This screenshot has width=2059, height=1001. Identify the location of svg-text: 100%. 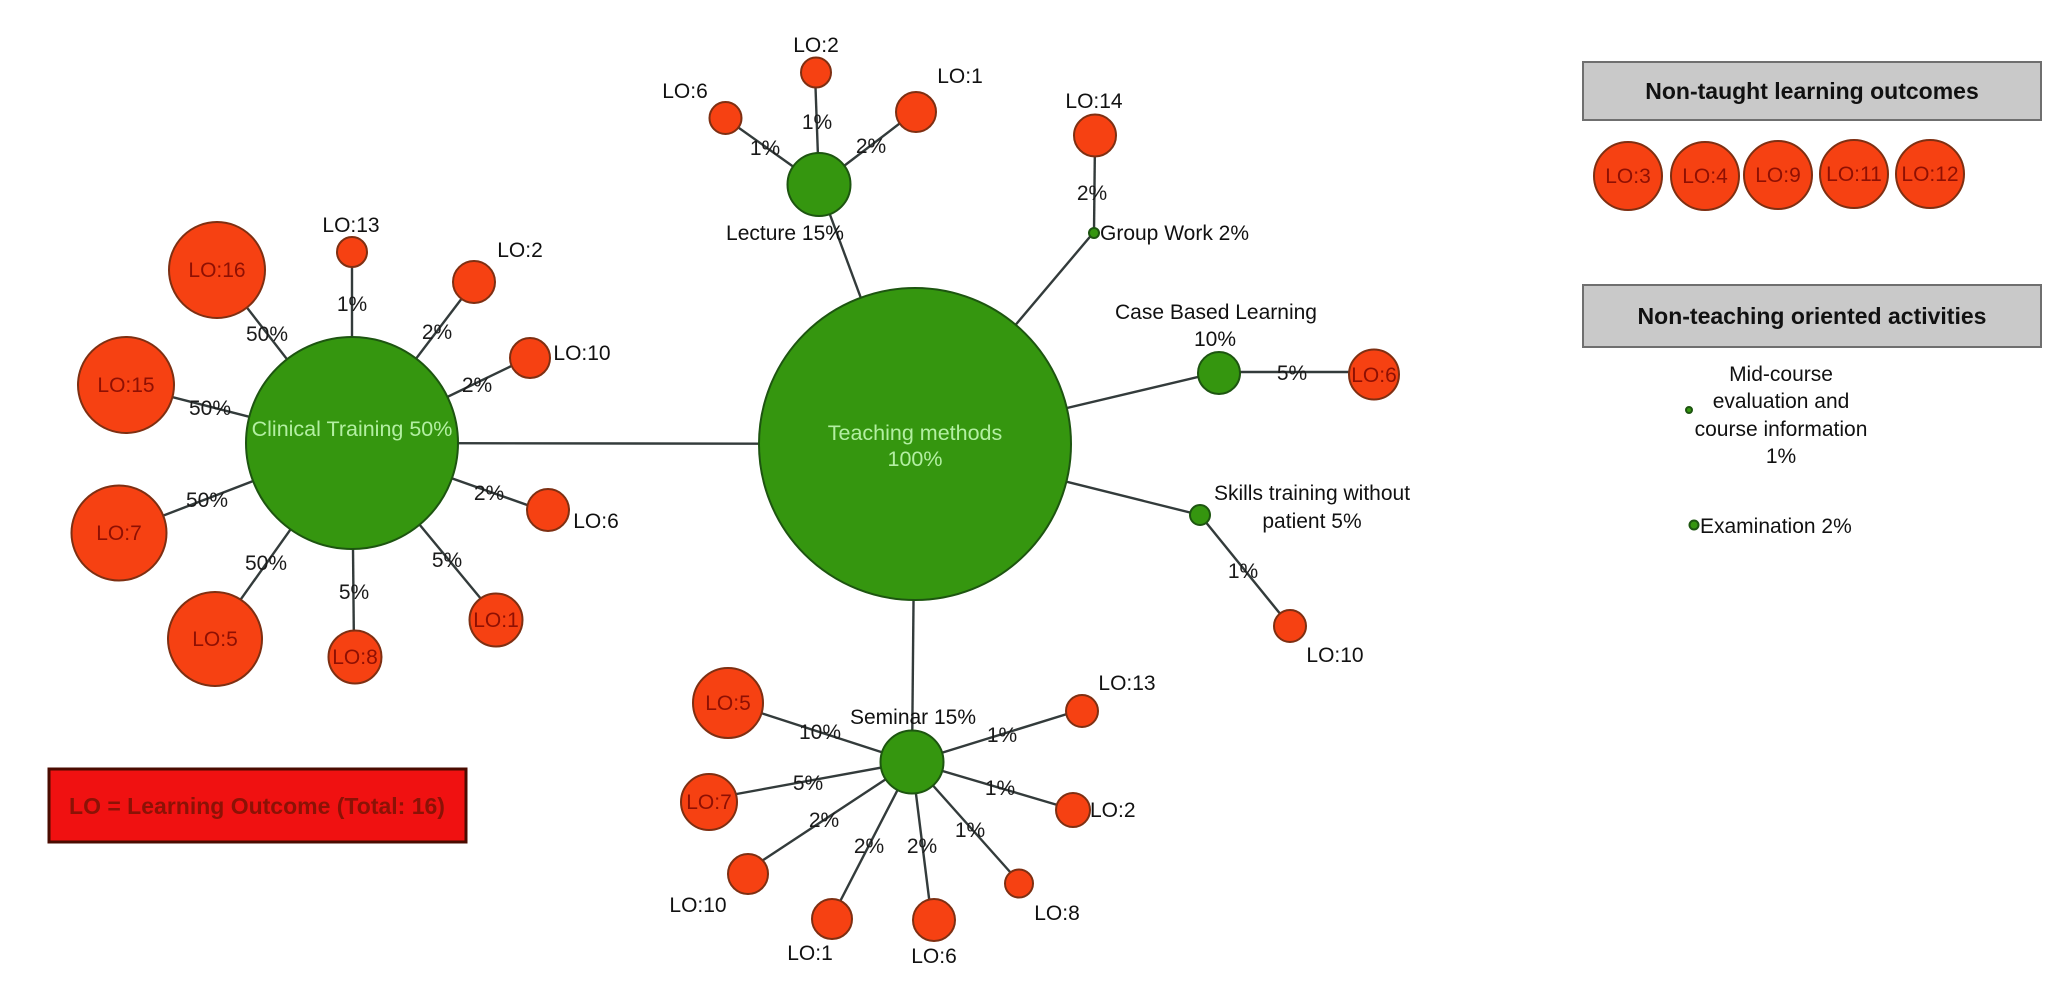
(915, 459).